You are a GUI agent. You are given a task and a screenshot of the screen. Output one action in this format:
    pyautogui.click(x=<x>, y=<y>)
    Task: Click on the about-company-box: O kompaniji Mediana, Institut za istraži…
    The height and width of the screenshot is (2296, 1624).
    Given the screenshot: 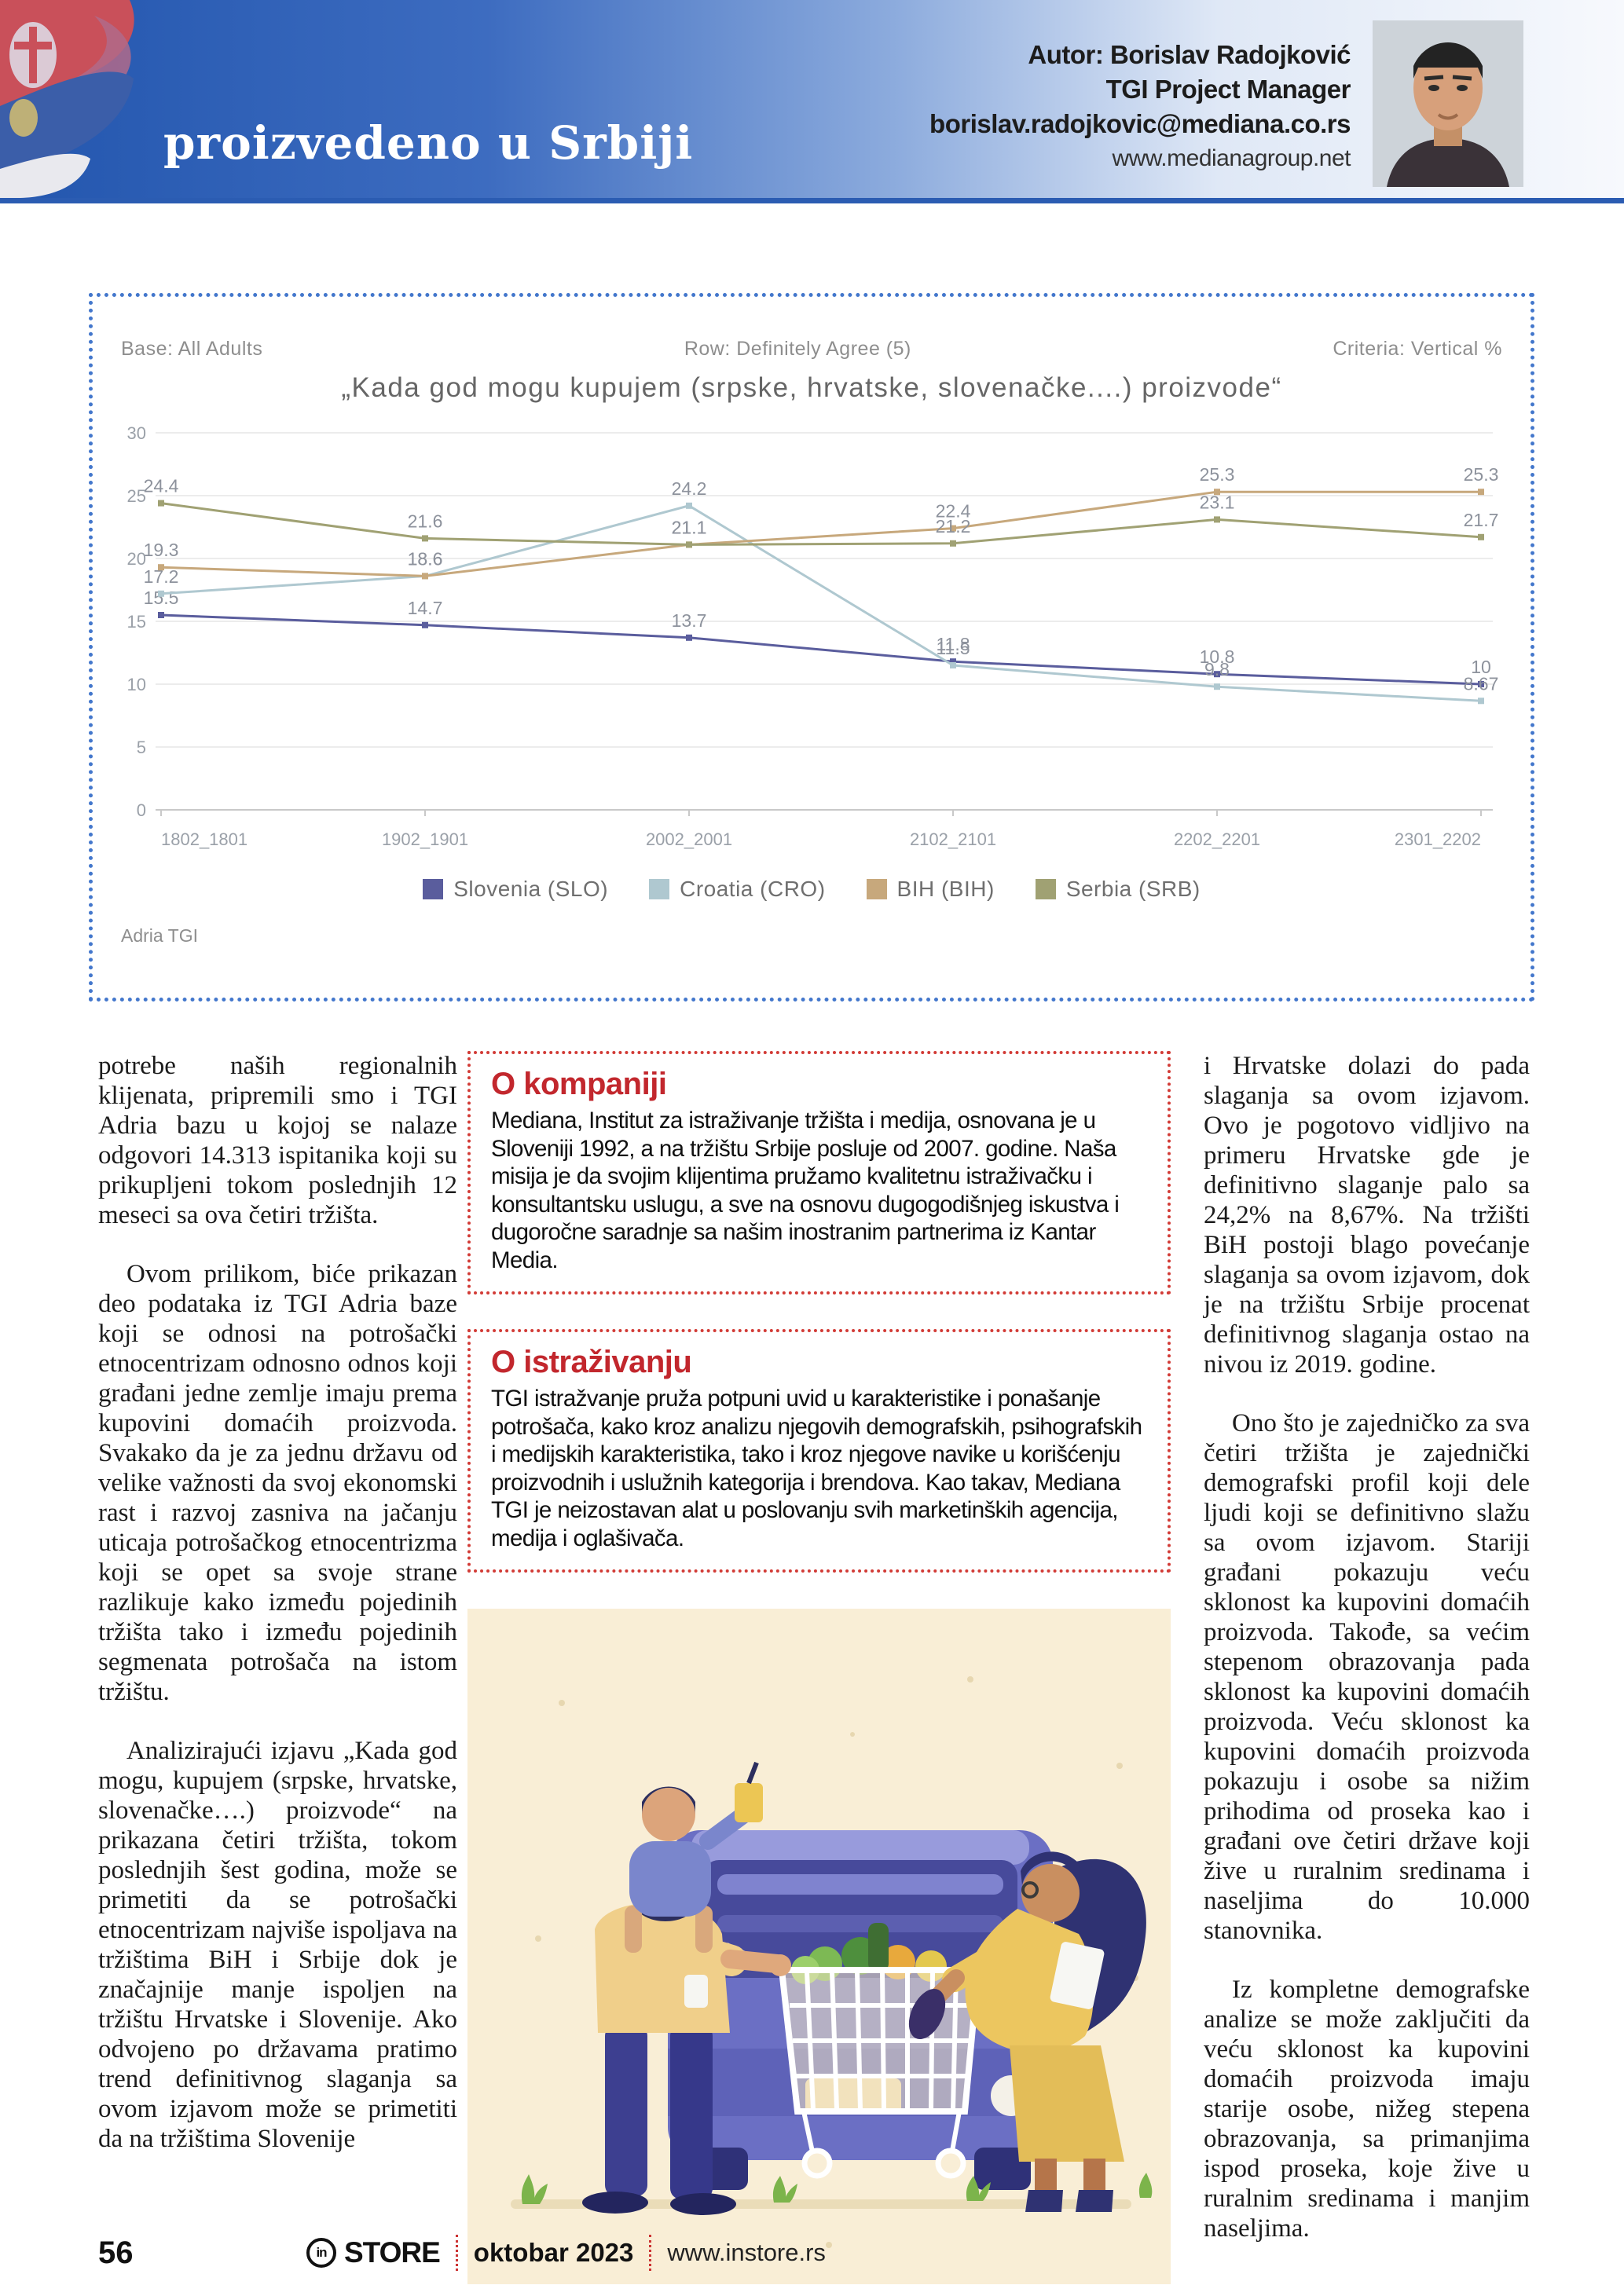 What is the action you would take?
    pyautogui.click(x=819, y=1173)
    